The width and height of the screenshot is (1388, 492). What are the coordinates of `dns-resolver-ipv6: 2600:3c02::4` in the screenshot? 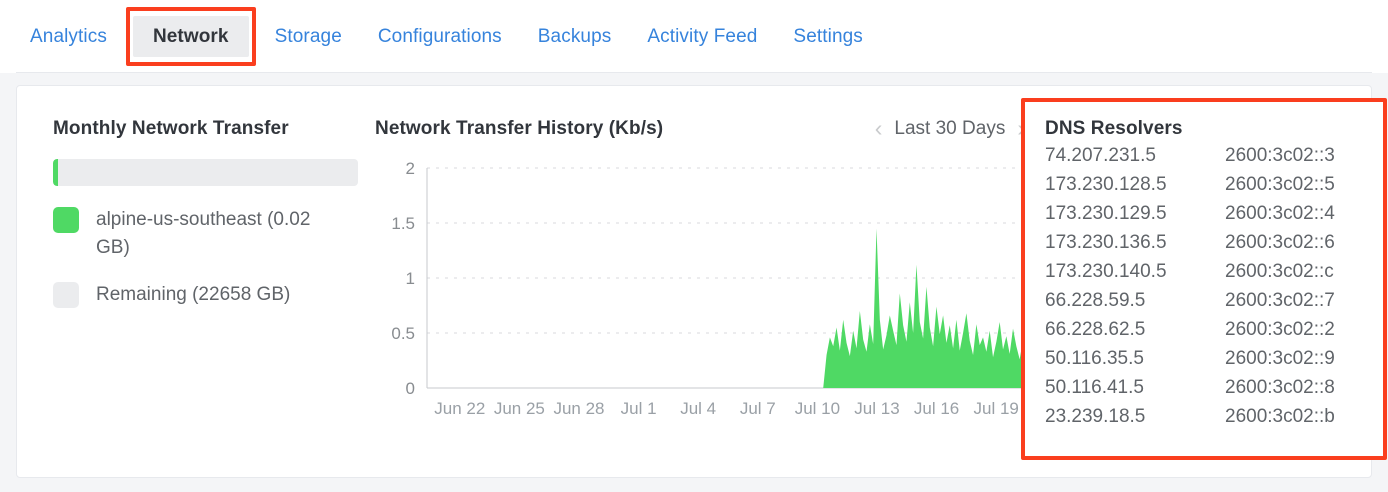 It's located at (1280, 213).